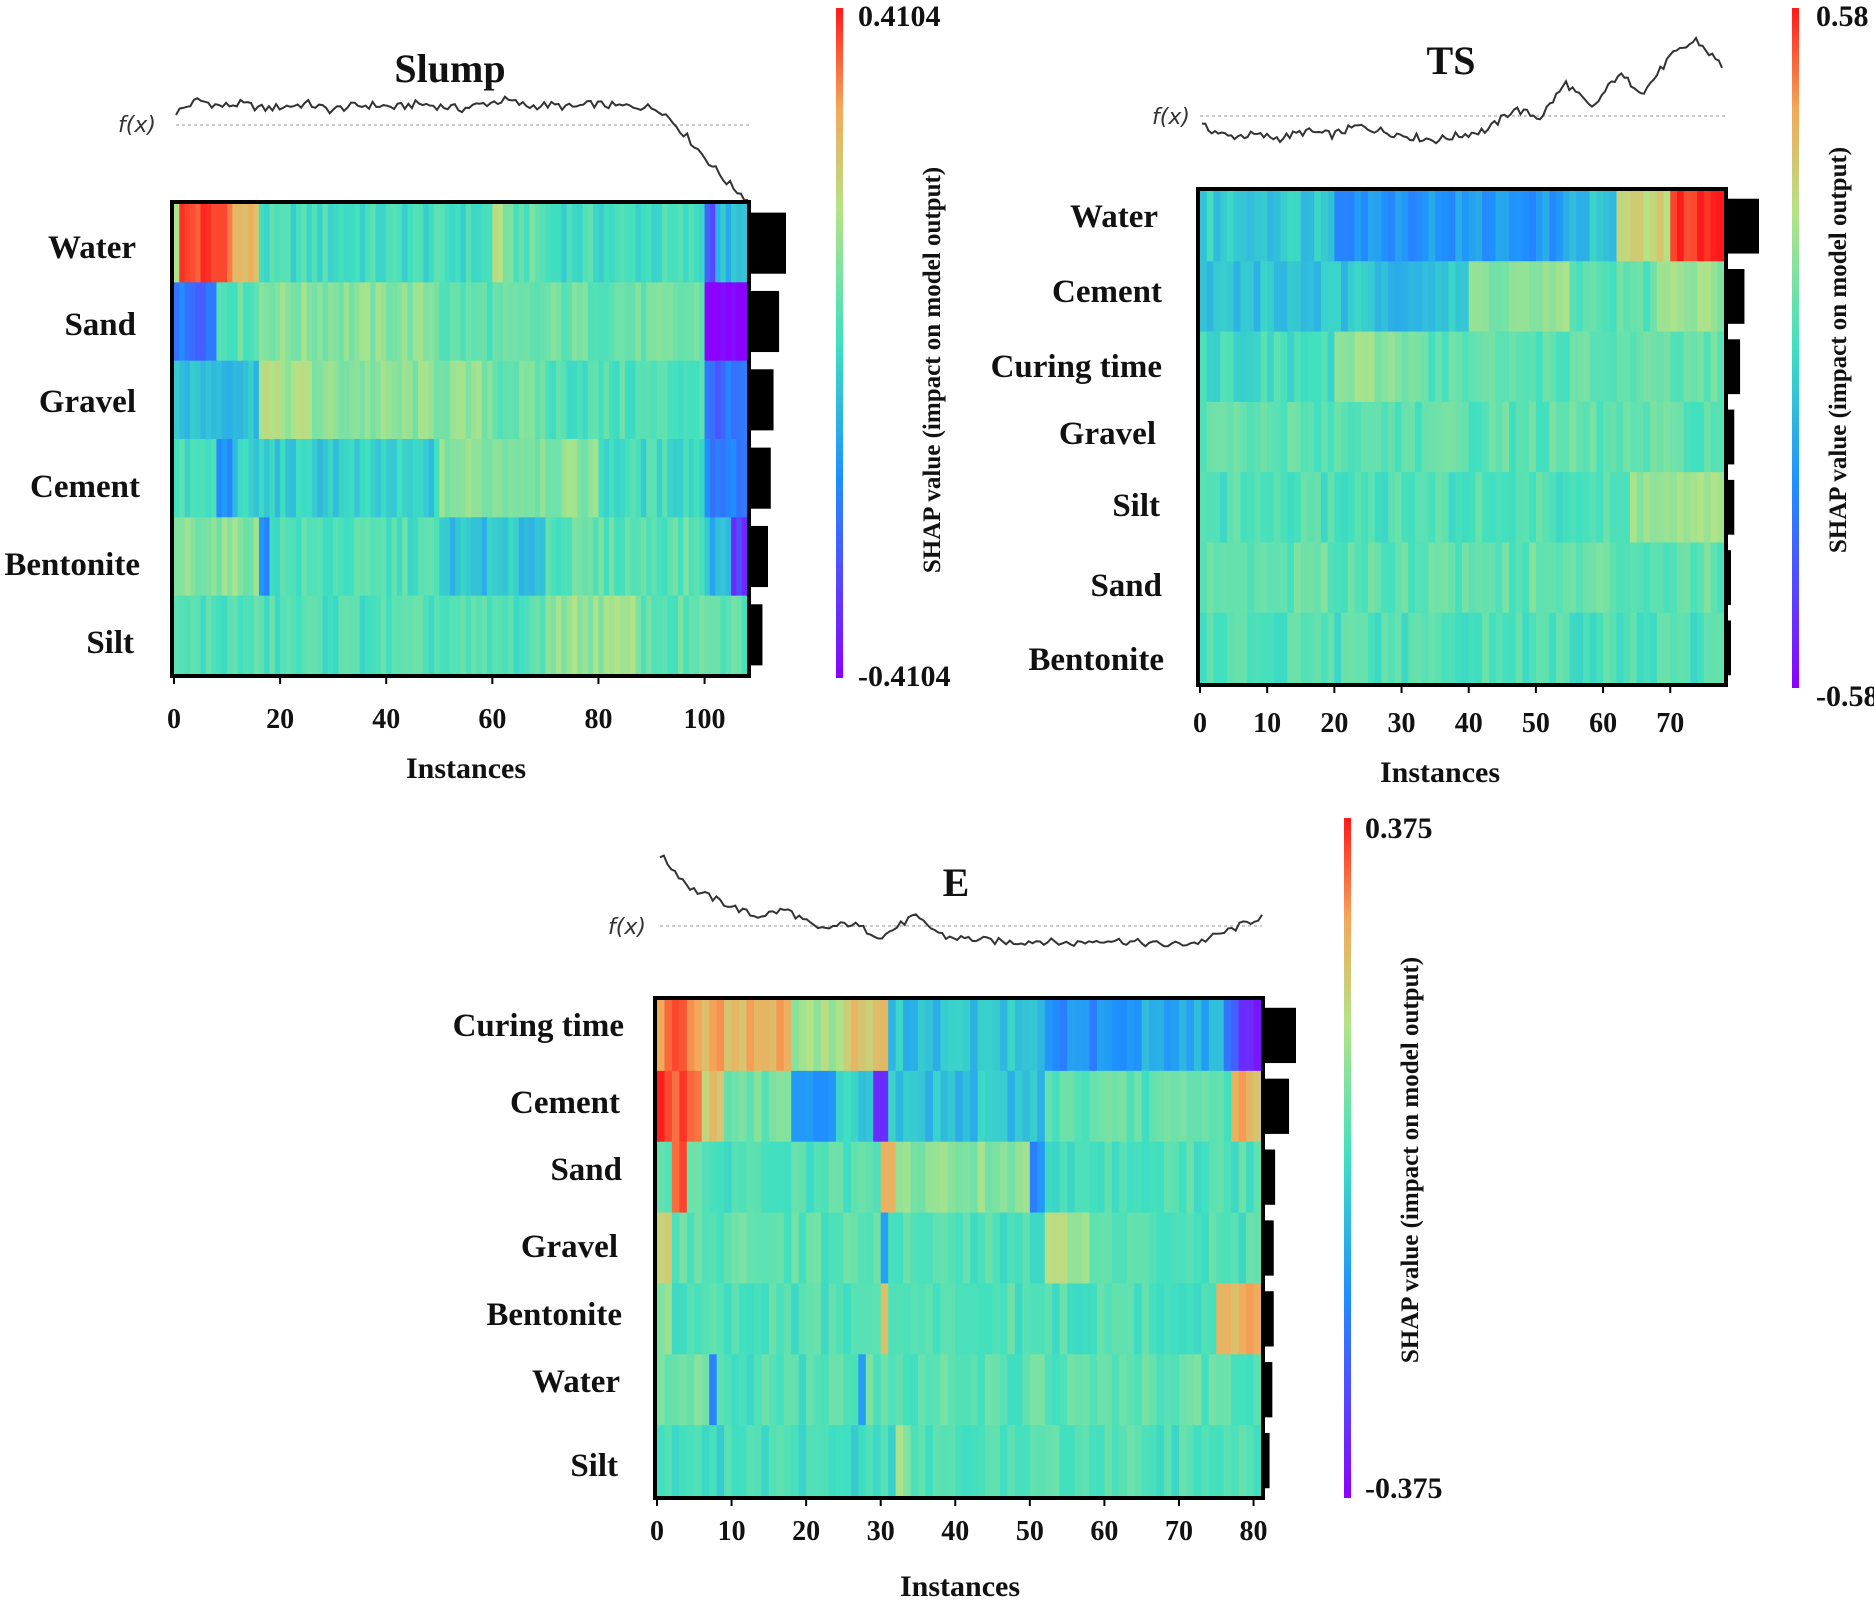 Image resolution: width=1874 pixels, height=1600 pixels. Describe the element at coordinates (1136, 506) in the screenshot. I see `feature-label: Silt` at that location.